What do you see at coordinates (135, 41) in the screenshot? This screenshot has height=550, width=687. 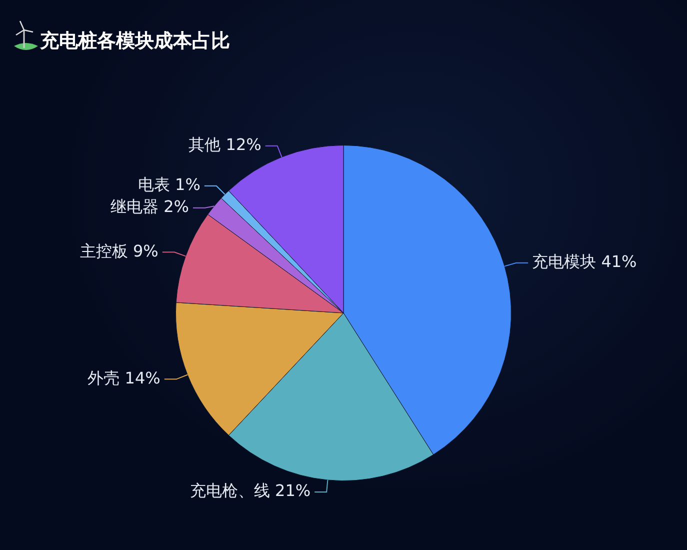 I see `chart-title: 充电桩各模块成本占比` at bounding box center [135, 41].